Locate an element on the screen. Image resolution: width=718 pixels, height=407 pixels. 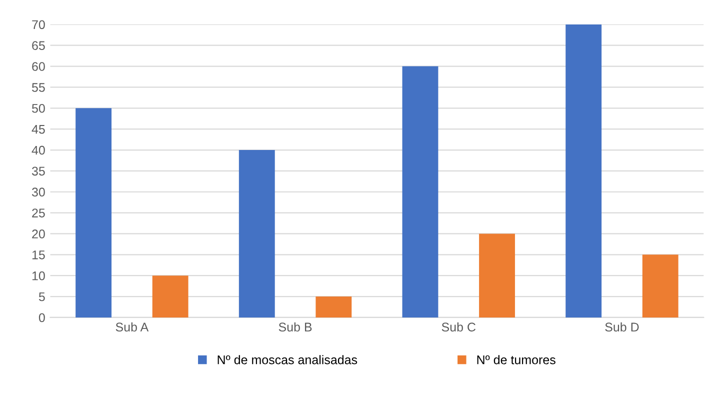
y-tick-label: 25 is located at coordinates (38, 213).